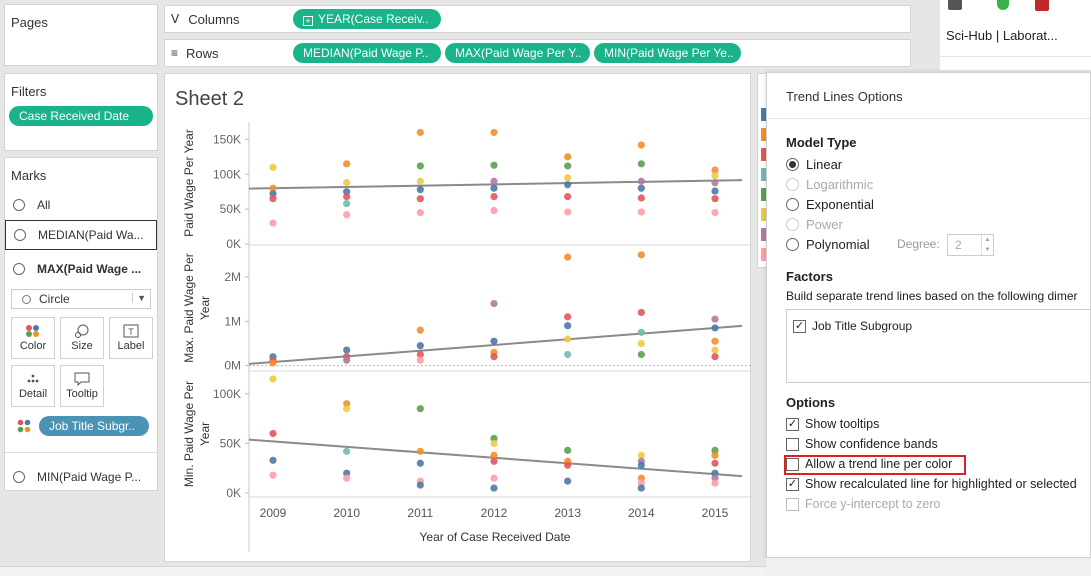  Describe the element at coordinates (938, 346) in the screenshot. I see `factors-list: ✓ Job Title Subgroup` at that location.